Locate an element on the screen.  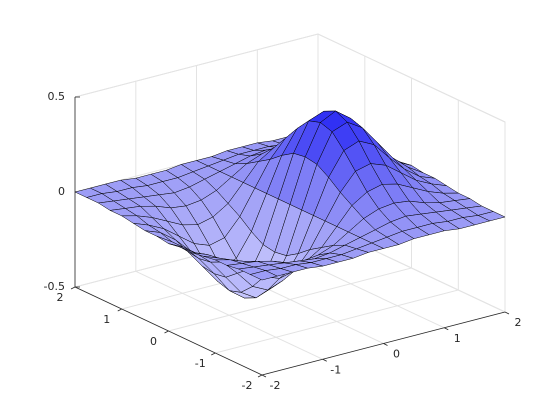
y-tick-label: -2 is located at coordinates (247, 385).